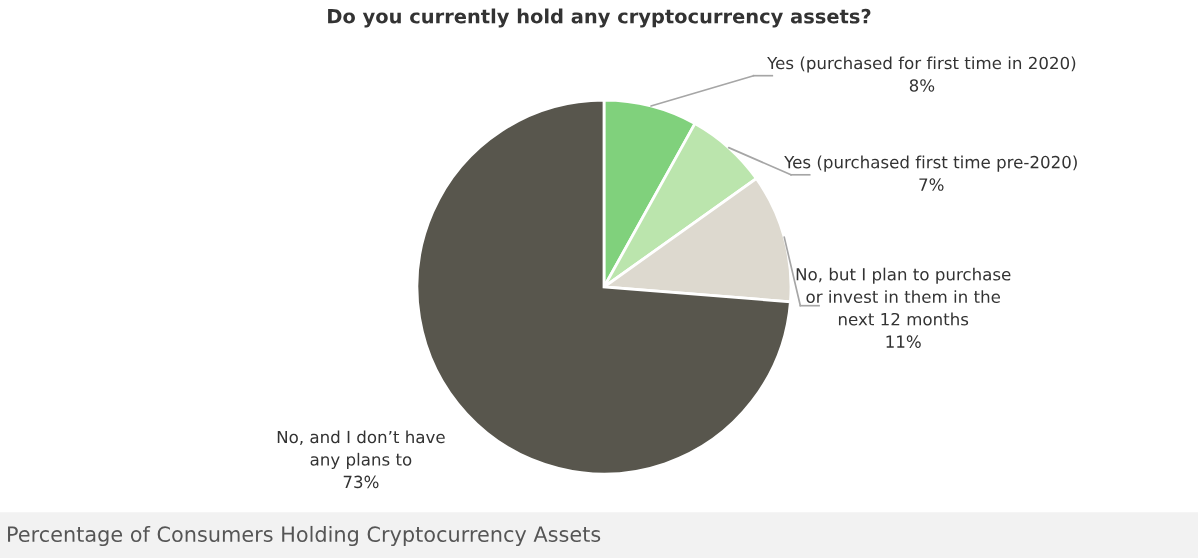 This screenshot has height=558, width=1198. What do you see at coordinates (931, 184) in the screenshot?
I see `data-label: 7%` at bounding box center [931, 184].